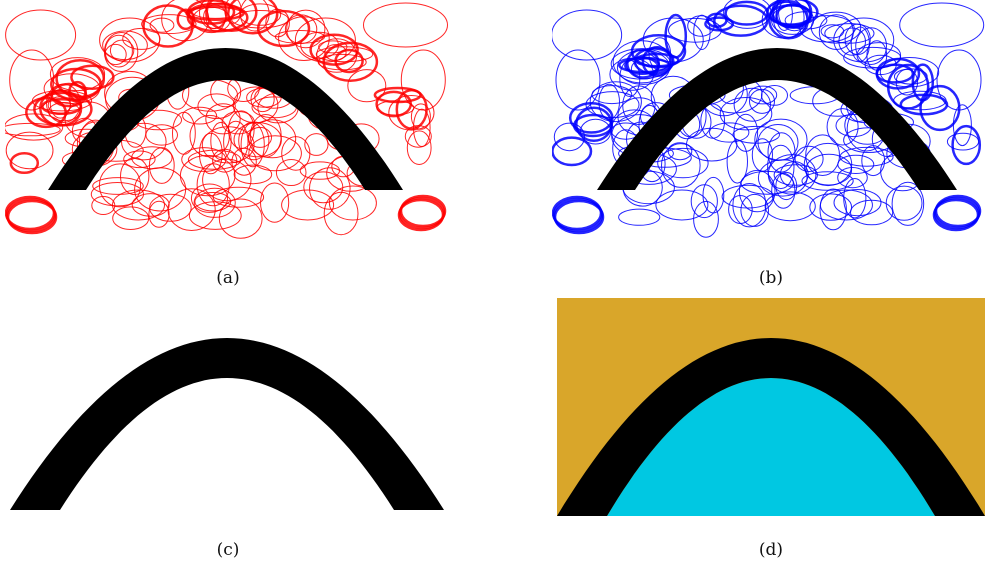  What do you see at coordinates (227, 424) in the screenshot?
I see `arch-shape-c` at bounding box center [227, 424].